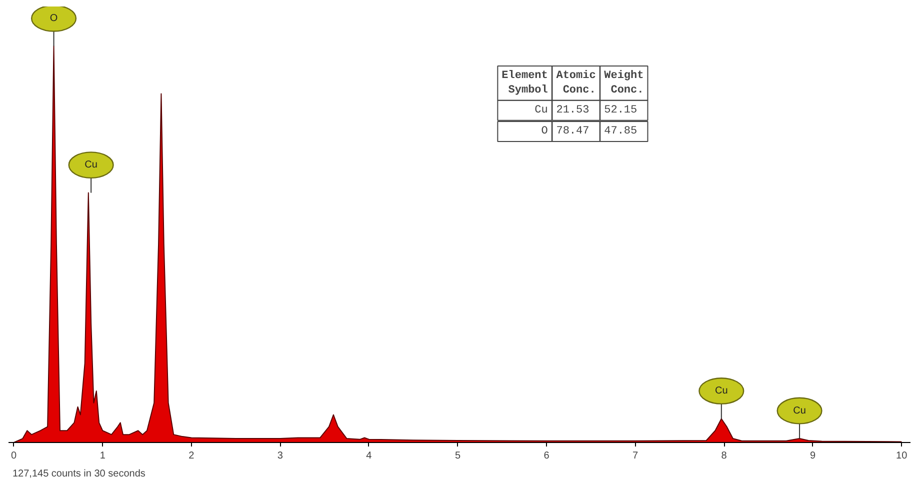 This screenshot has height=484, width=924. I want to click on x-tick-label: 1, so click(103, 456).